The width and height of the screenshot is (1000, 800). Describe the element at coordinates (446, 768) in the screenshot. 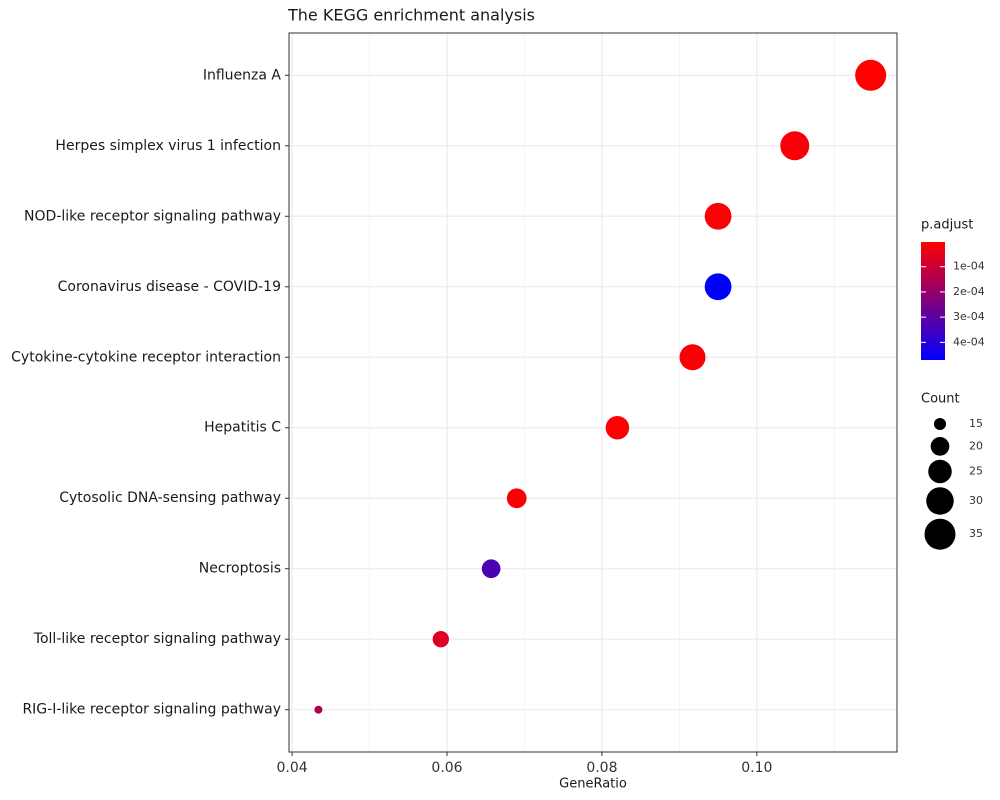

I see `x-tick-label: 0.06` at that location.